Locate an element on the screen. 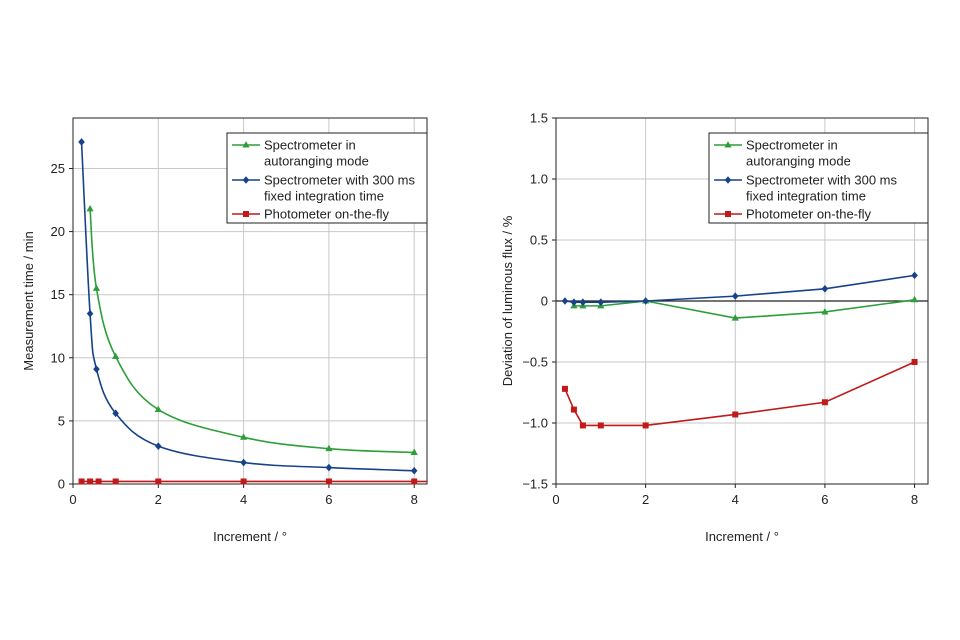  y-tick-label: 10 is located at coordinates (58, 357).